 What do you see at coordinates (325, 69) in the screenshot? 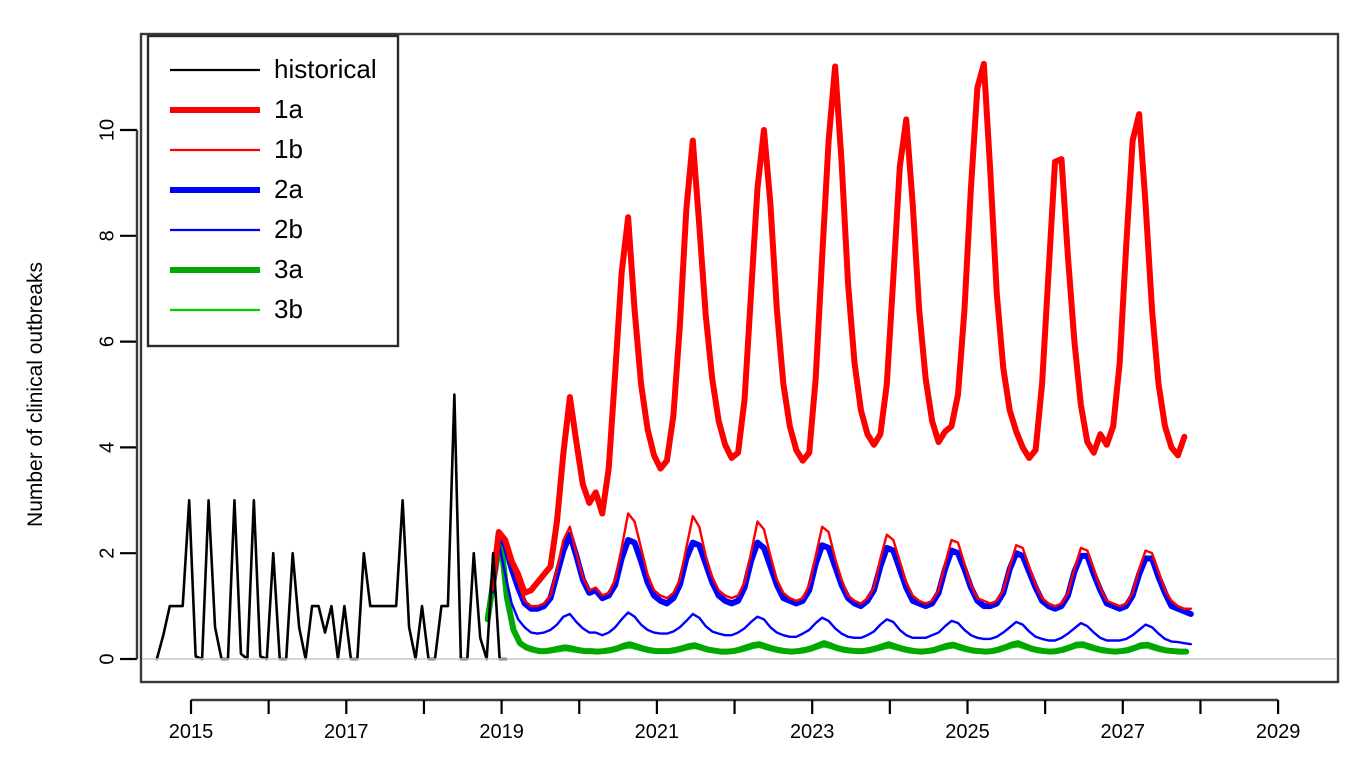
I see `legend-label-historical: historical` at bounding box center [325, 69].